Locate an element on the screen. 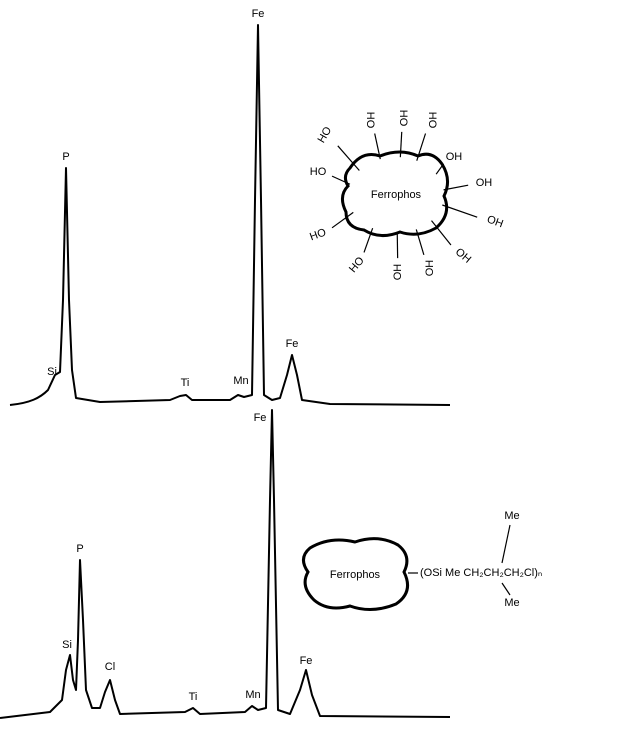  chain-label: (OSi Me CH₂CH₂CH₂Cl)ₙ is located at coordinates (481, 573).